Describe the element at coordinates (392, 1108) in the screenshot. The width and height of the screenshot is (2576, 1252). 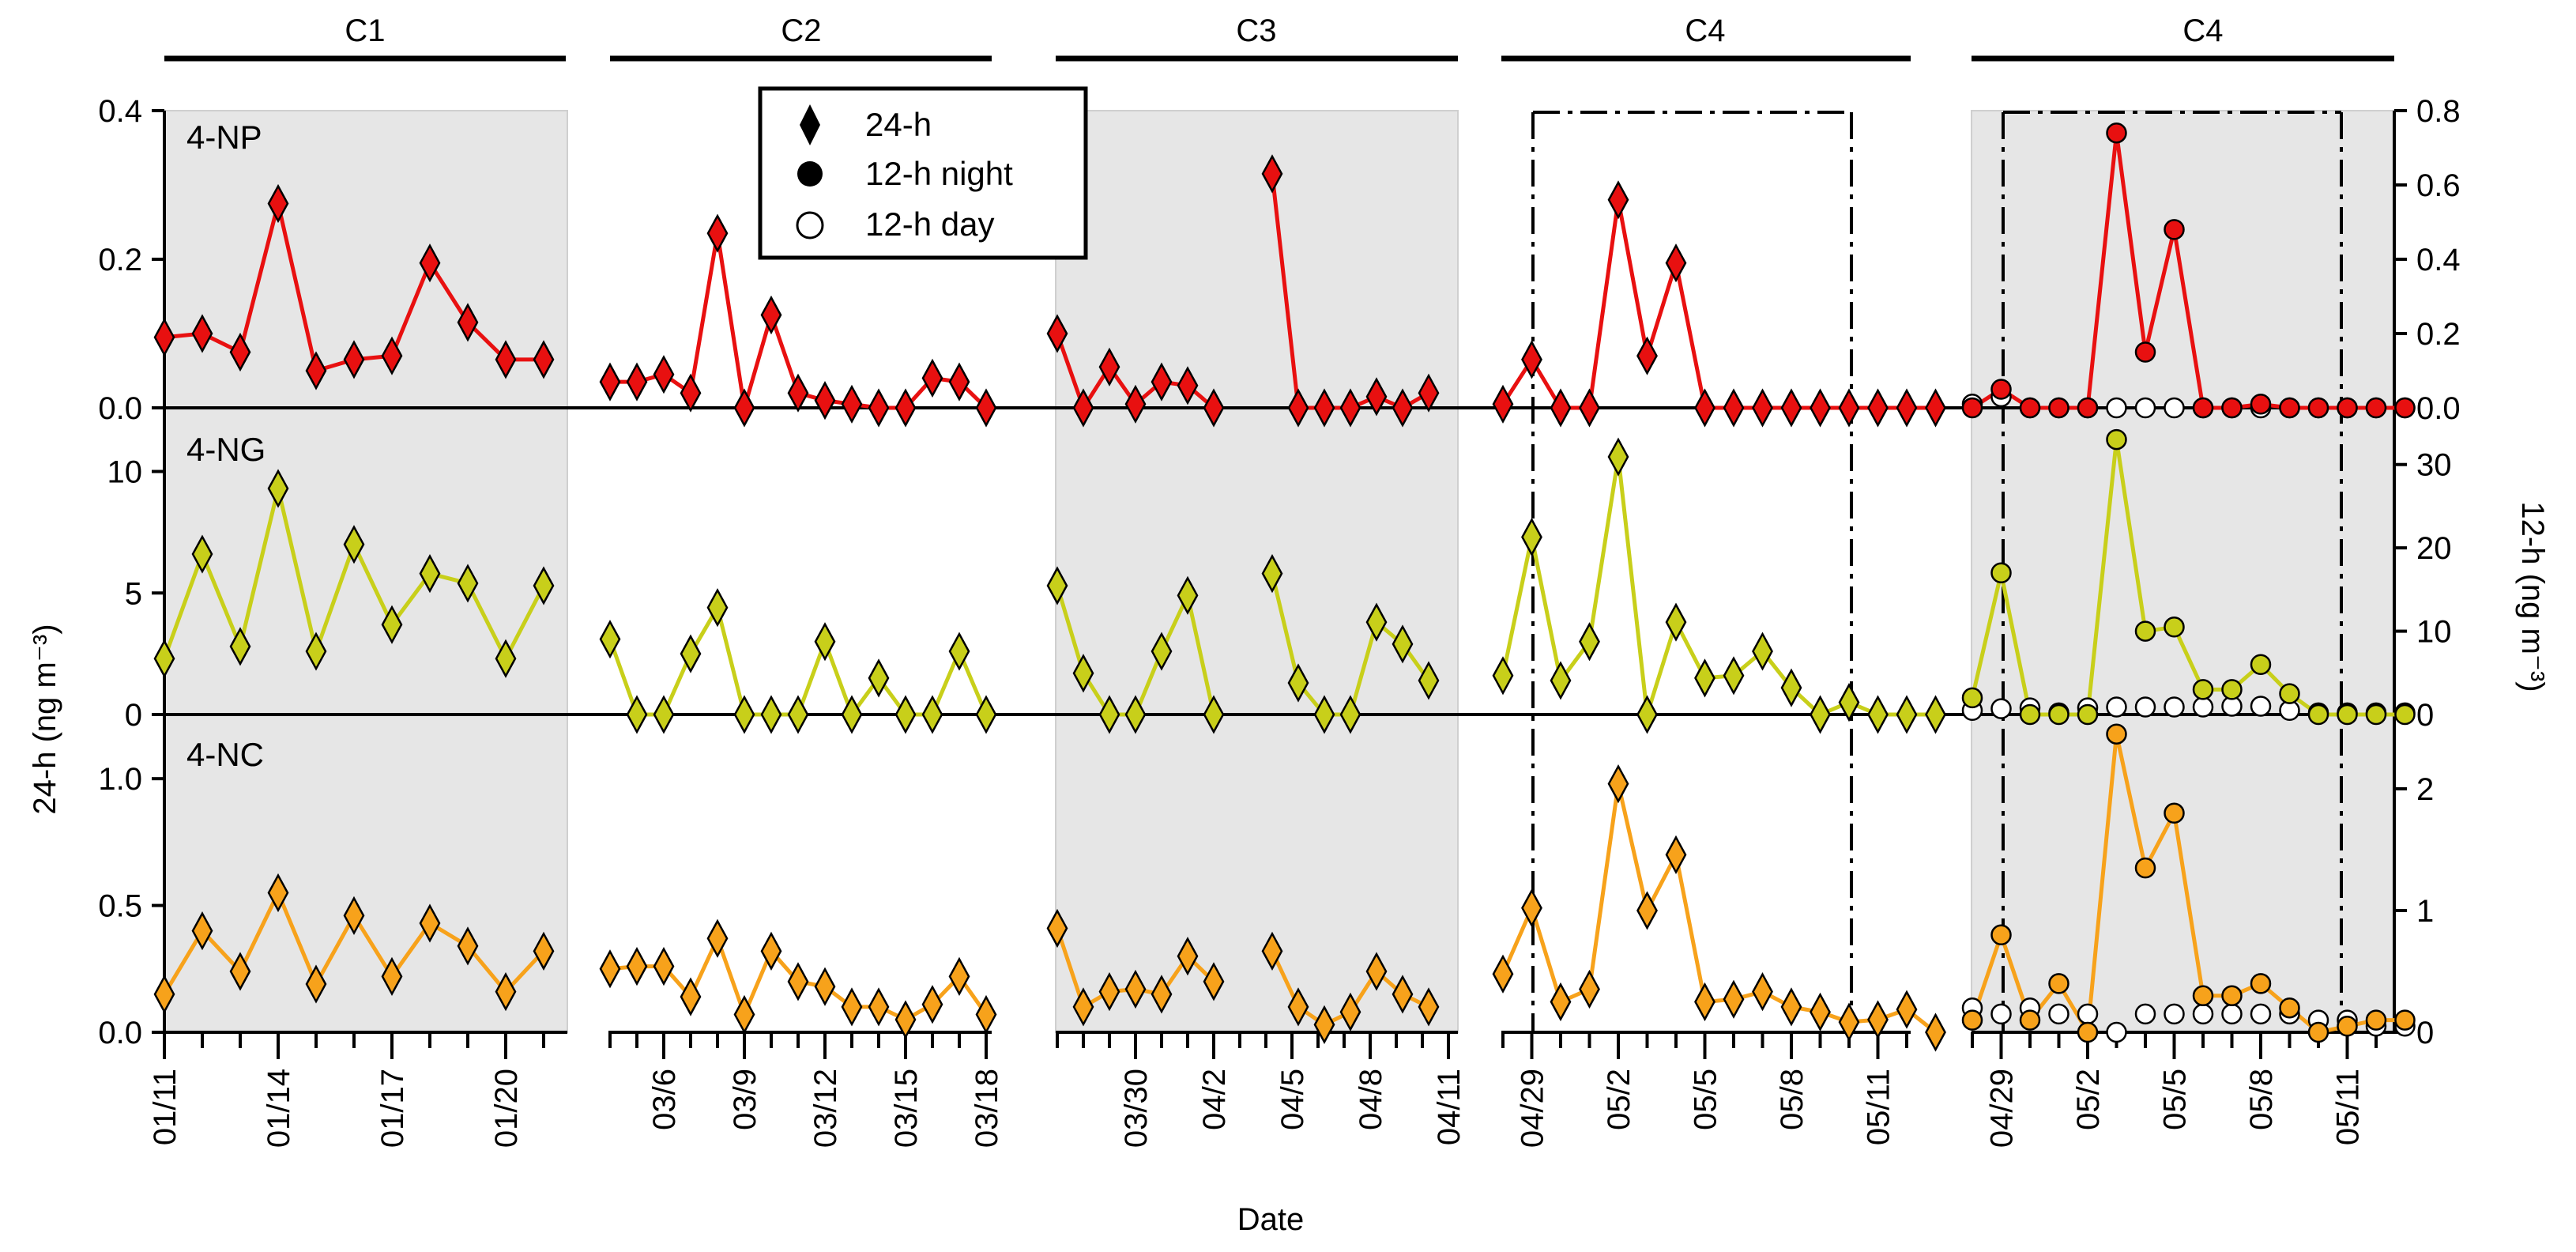
I see `x-tick-label: 01/17` at that location.